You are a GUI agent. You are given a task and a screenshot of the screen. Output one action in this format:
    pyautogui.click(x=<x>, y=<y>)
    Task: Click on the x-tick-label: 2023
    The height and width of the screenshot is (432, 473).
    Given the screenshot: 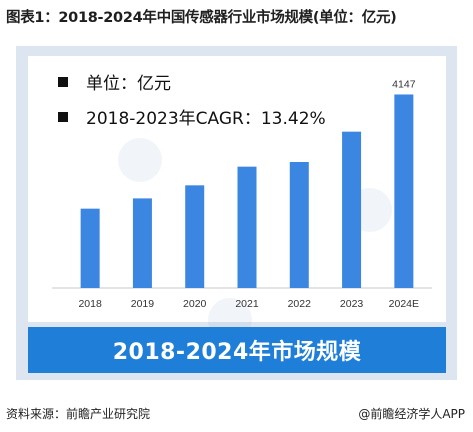 What is the action you would take?
    pyautogui.click(x=352, y=304)
    